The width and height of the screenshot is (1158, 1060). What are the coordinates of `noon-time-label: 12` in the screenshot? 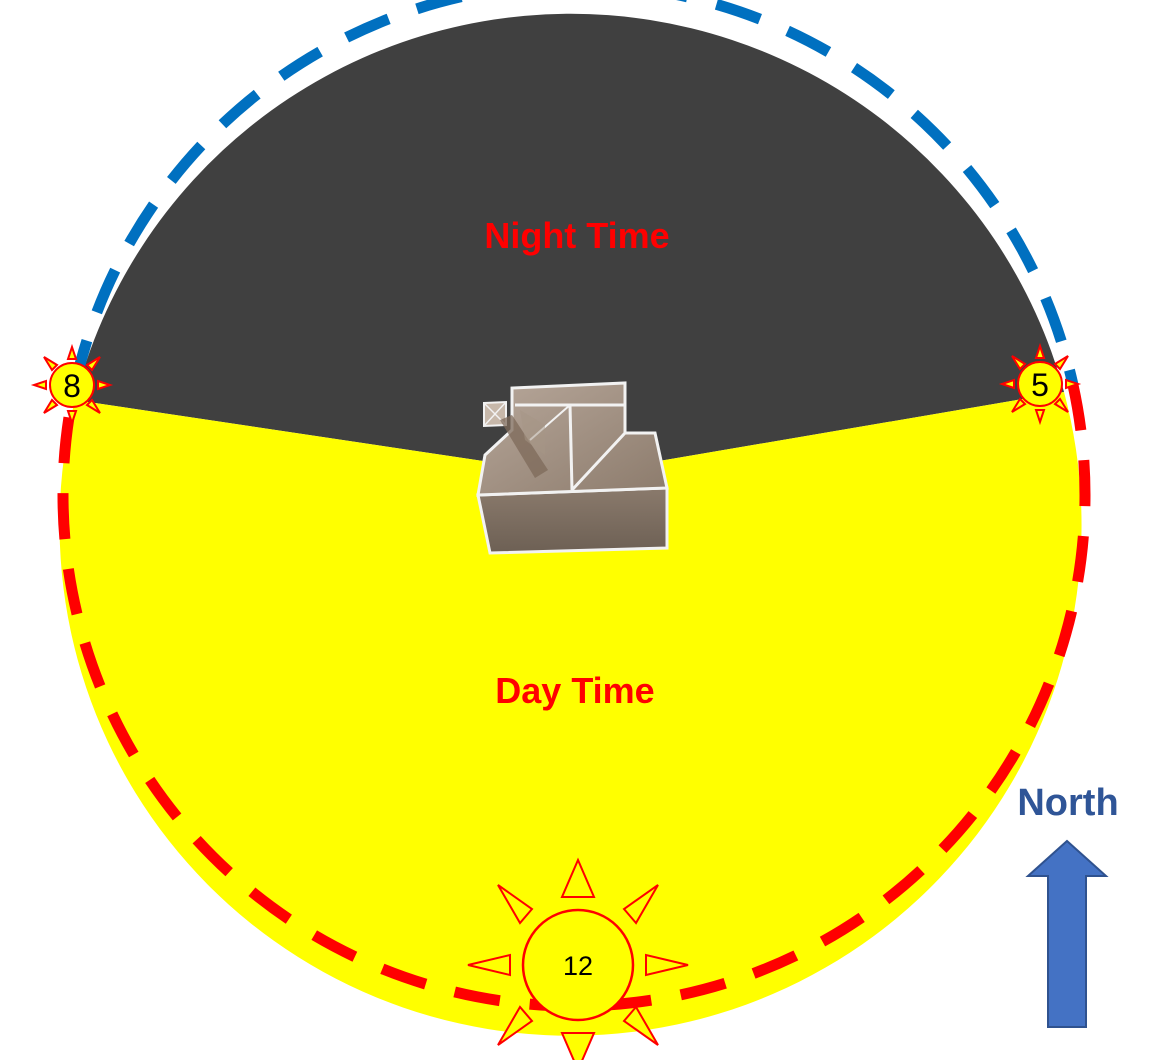 It's located at (578, 966).